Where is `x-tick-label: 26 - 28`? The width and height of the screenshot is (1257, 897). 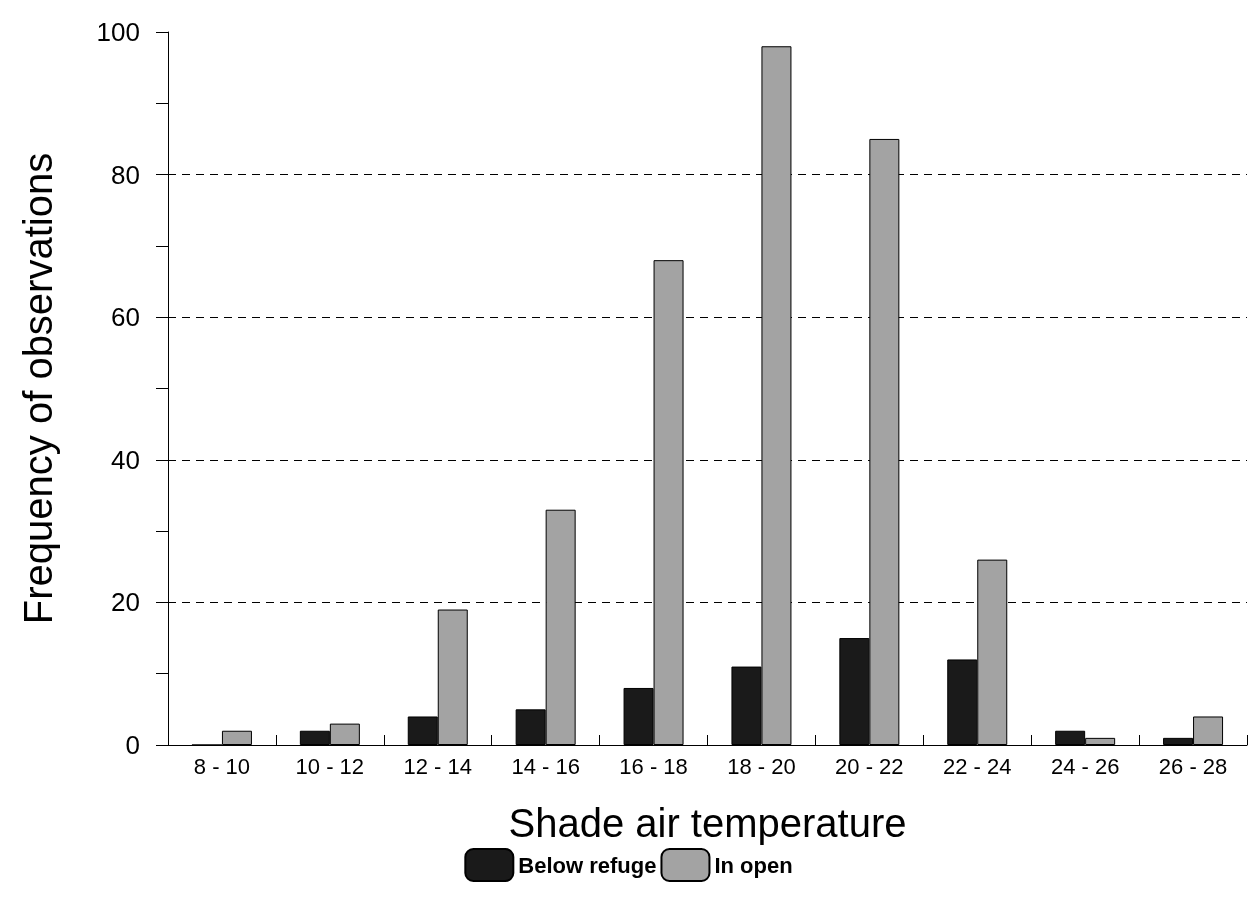
x-tick-label: 26 - 28 is located at coordinates (1193, 766).